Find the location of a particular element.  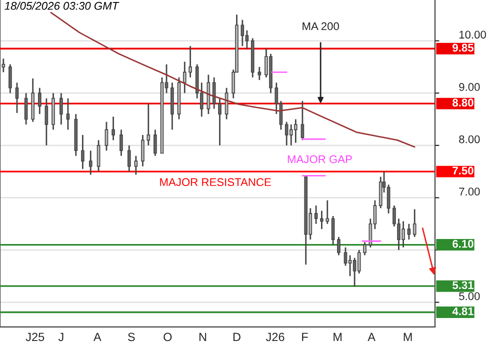

annotation: MA 200 is located at coordinates (320, 26).